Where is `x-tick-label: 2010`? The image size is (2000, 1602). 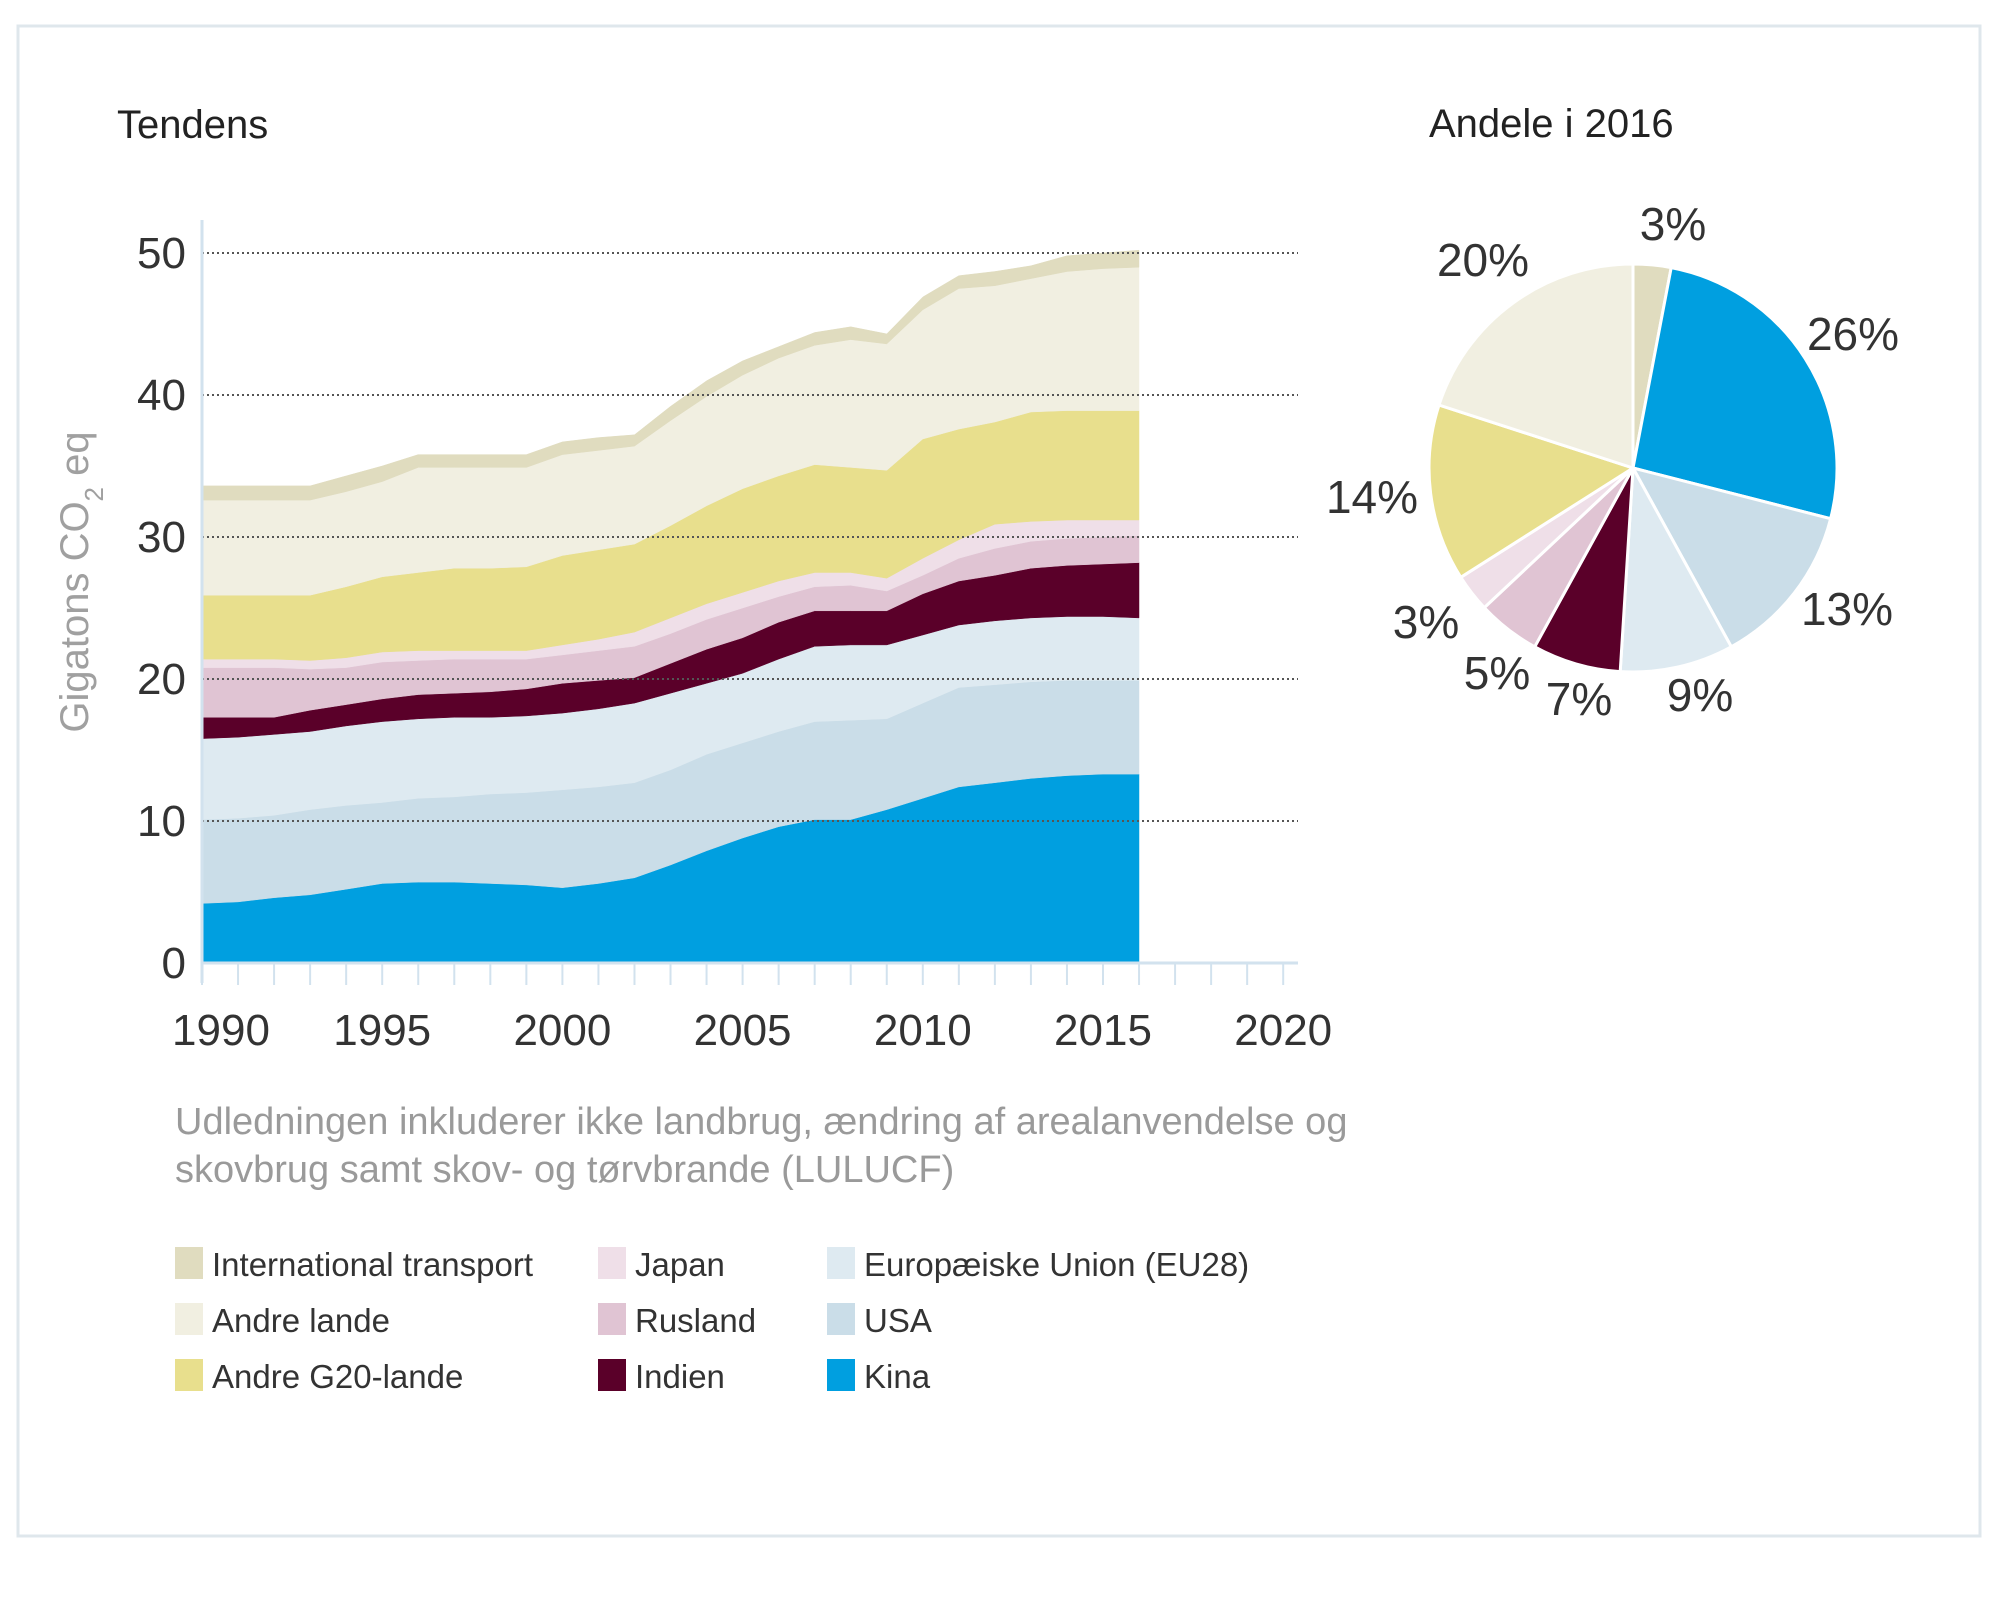
x-tick-label: 2010 is located at coordinates (923, 1030).